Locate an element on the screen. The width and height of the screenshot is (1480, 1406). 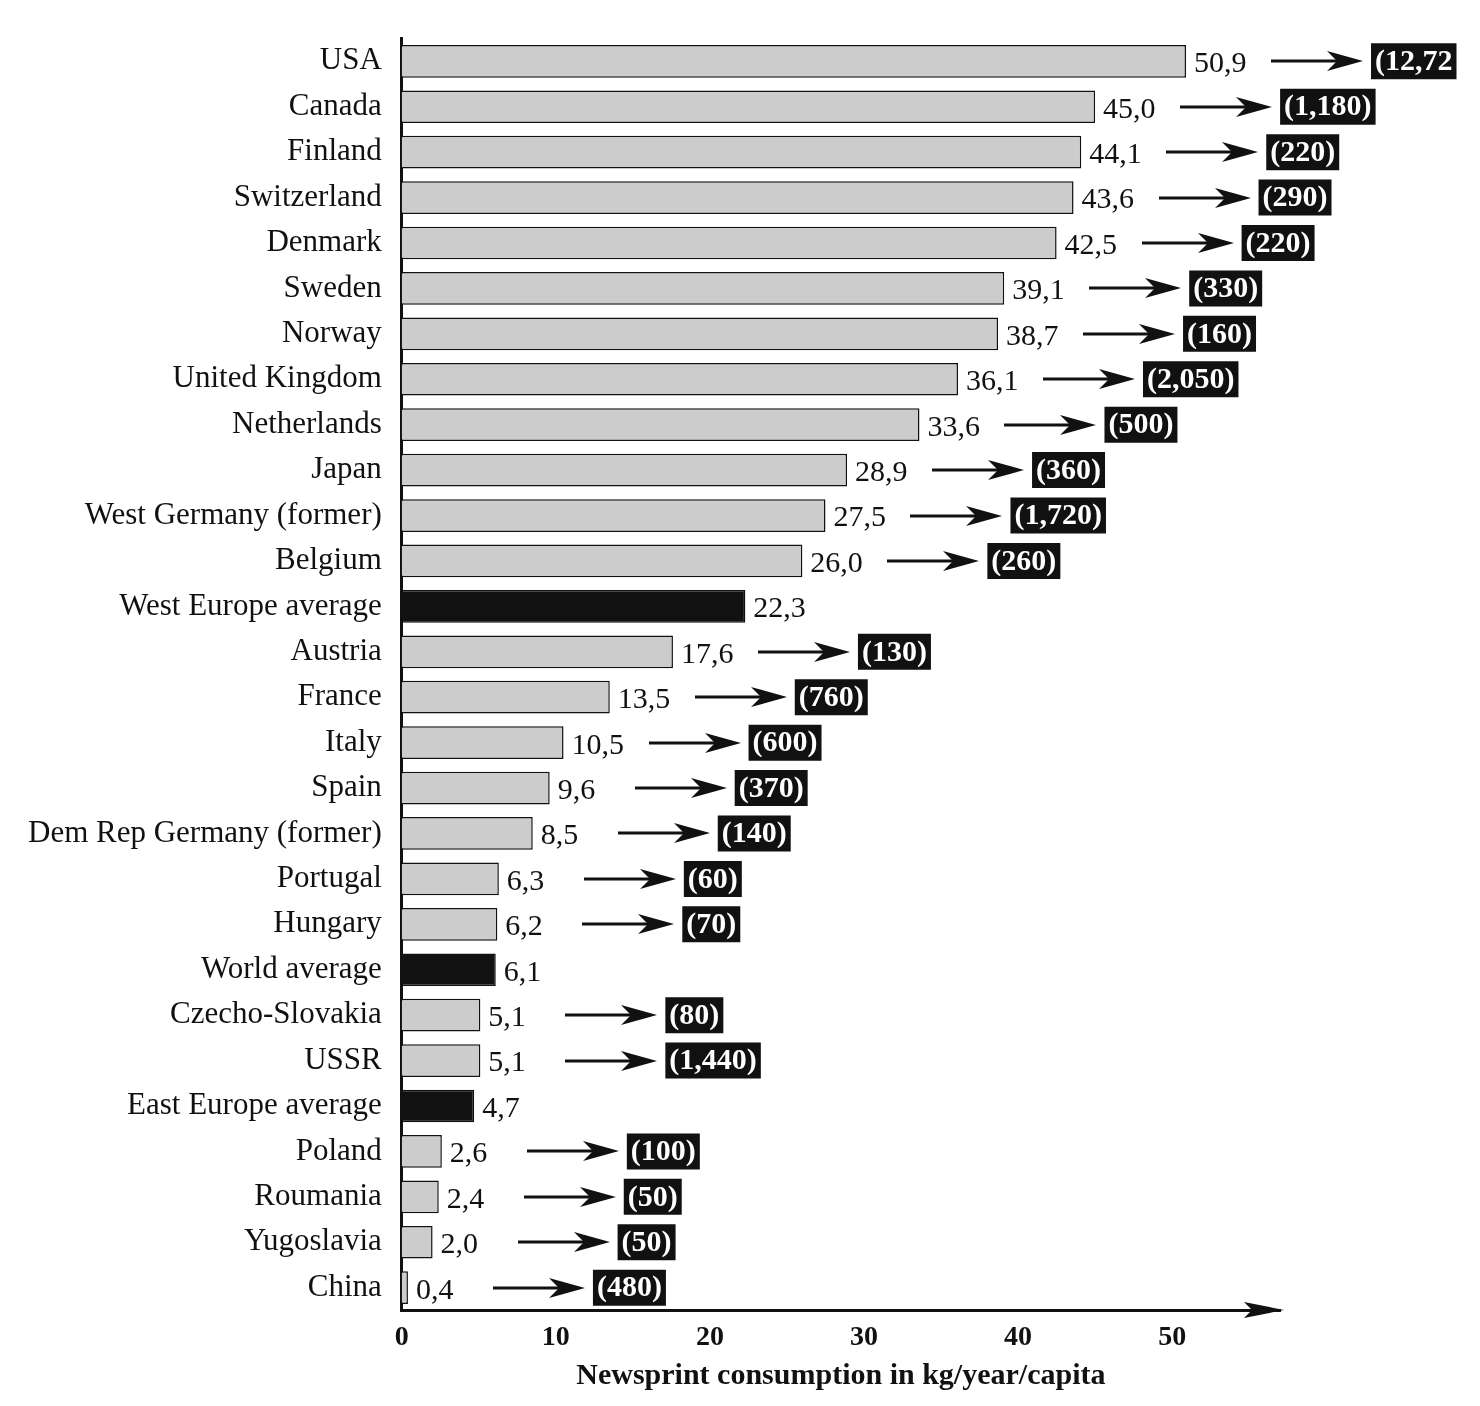
data-label: 4,7 is located at coordinates (501, 1106).